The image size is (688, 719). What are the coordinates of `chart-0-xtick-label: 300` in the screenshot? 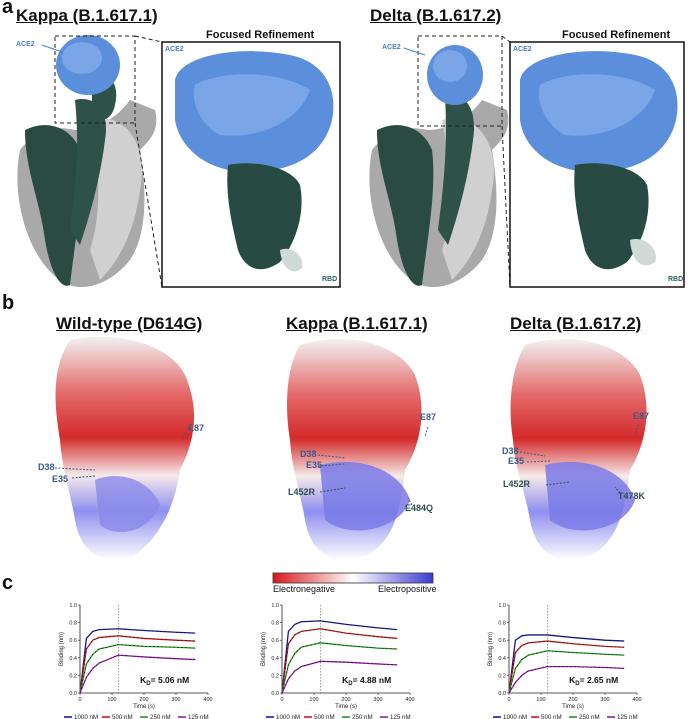 It's located at (175, 700).